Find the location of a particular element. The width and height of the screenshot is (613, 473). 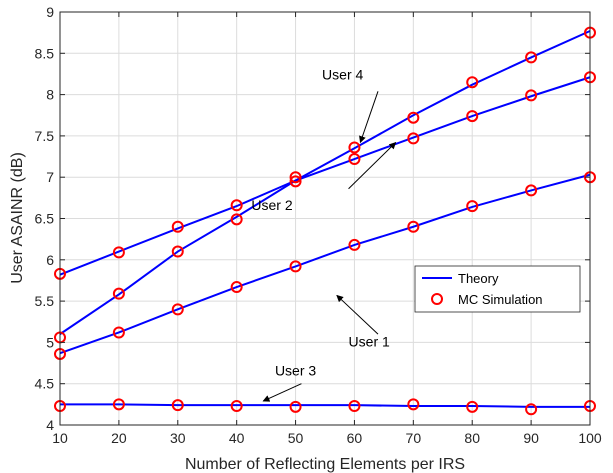

legend-mc-label: MC Simulation is located at coordinates (500, 299).